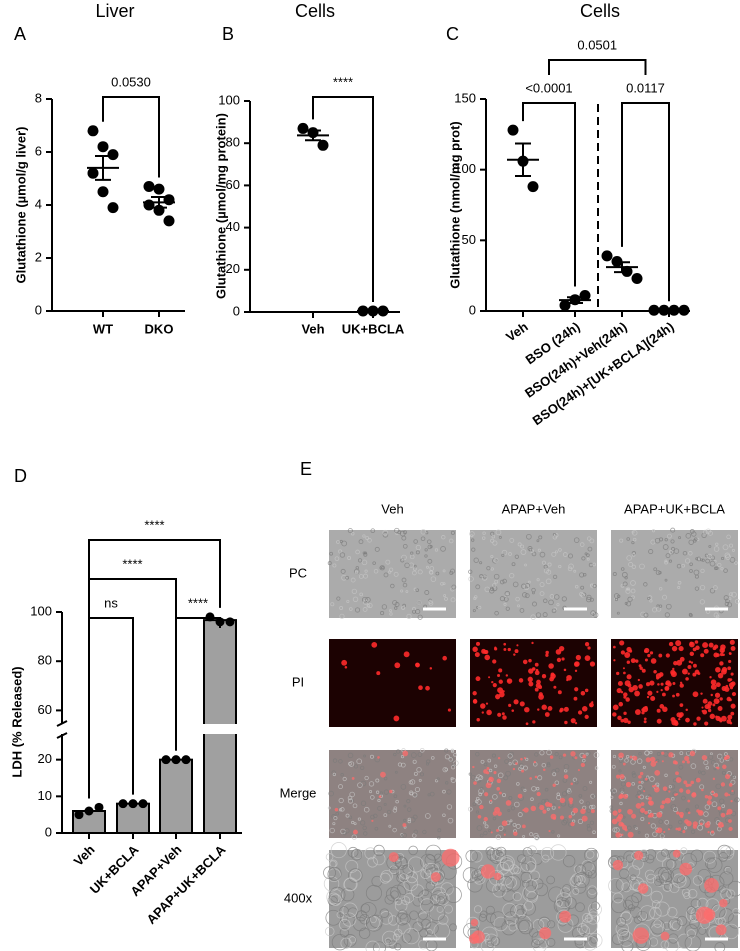 Image resolution: width=740 pixels, height=951 pixels. What do you see at coordinates (313, 135) in the screenshot?
I see `error-bar` at bounding box center [313, 135].